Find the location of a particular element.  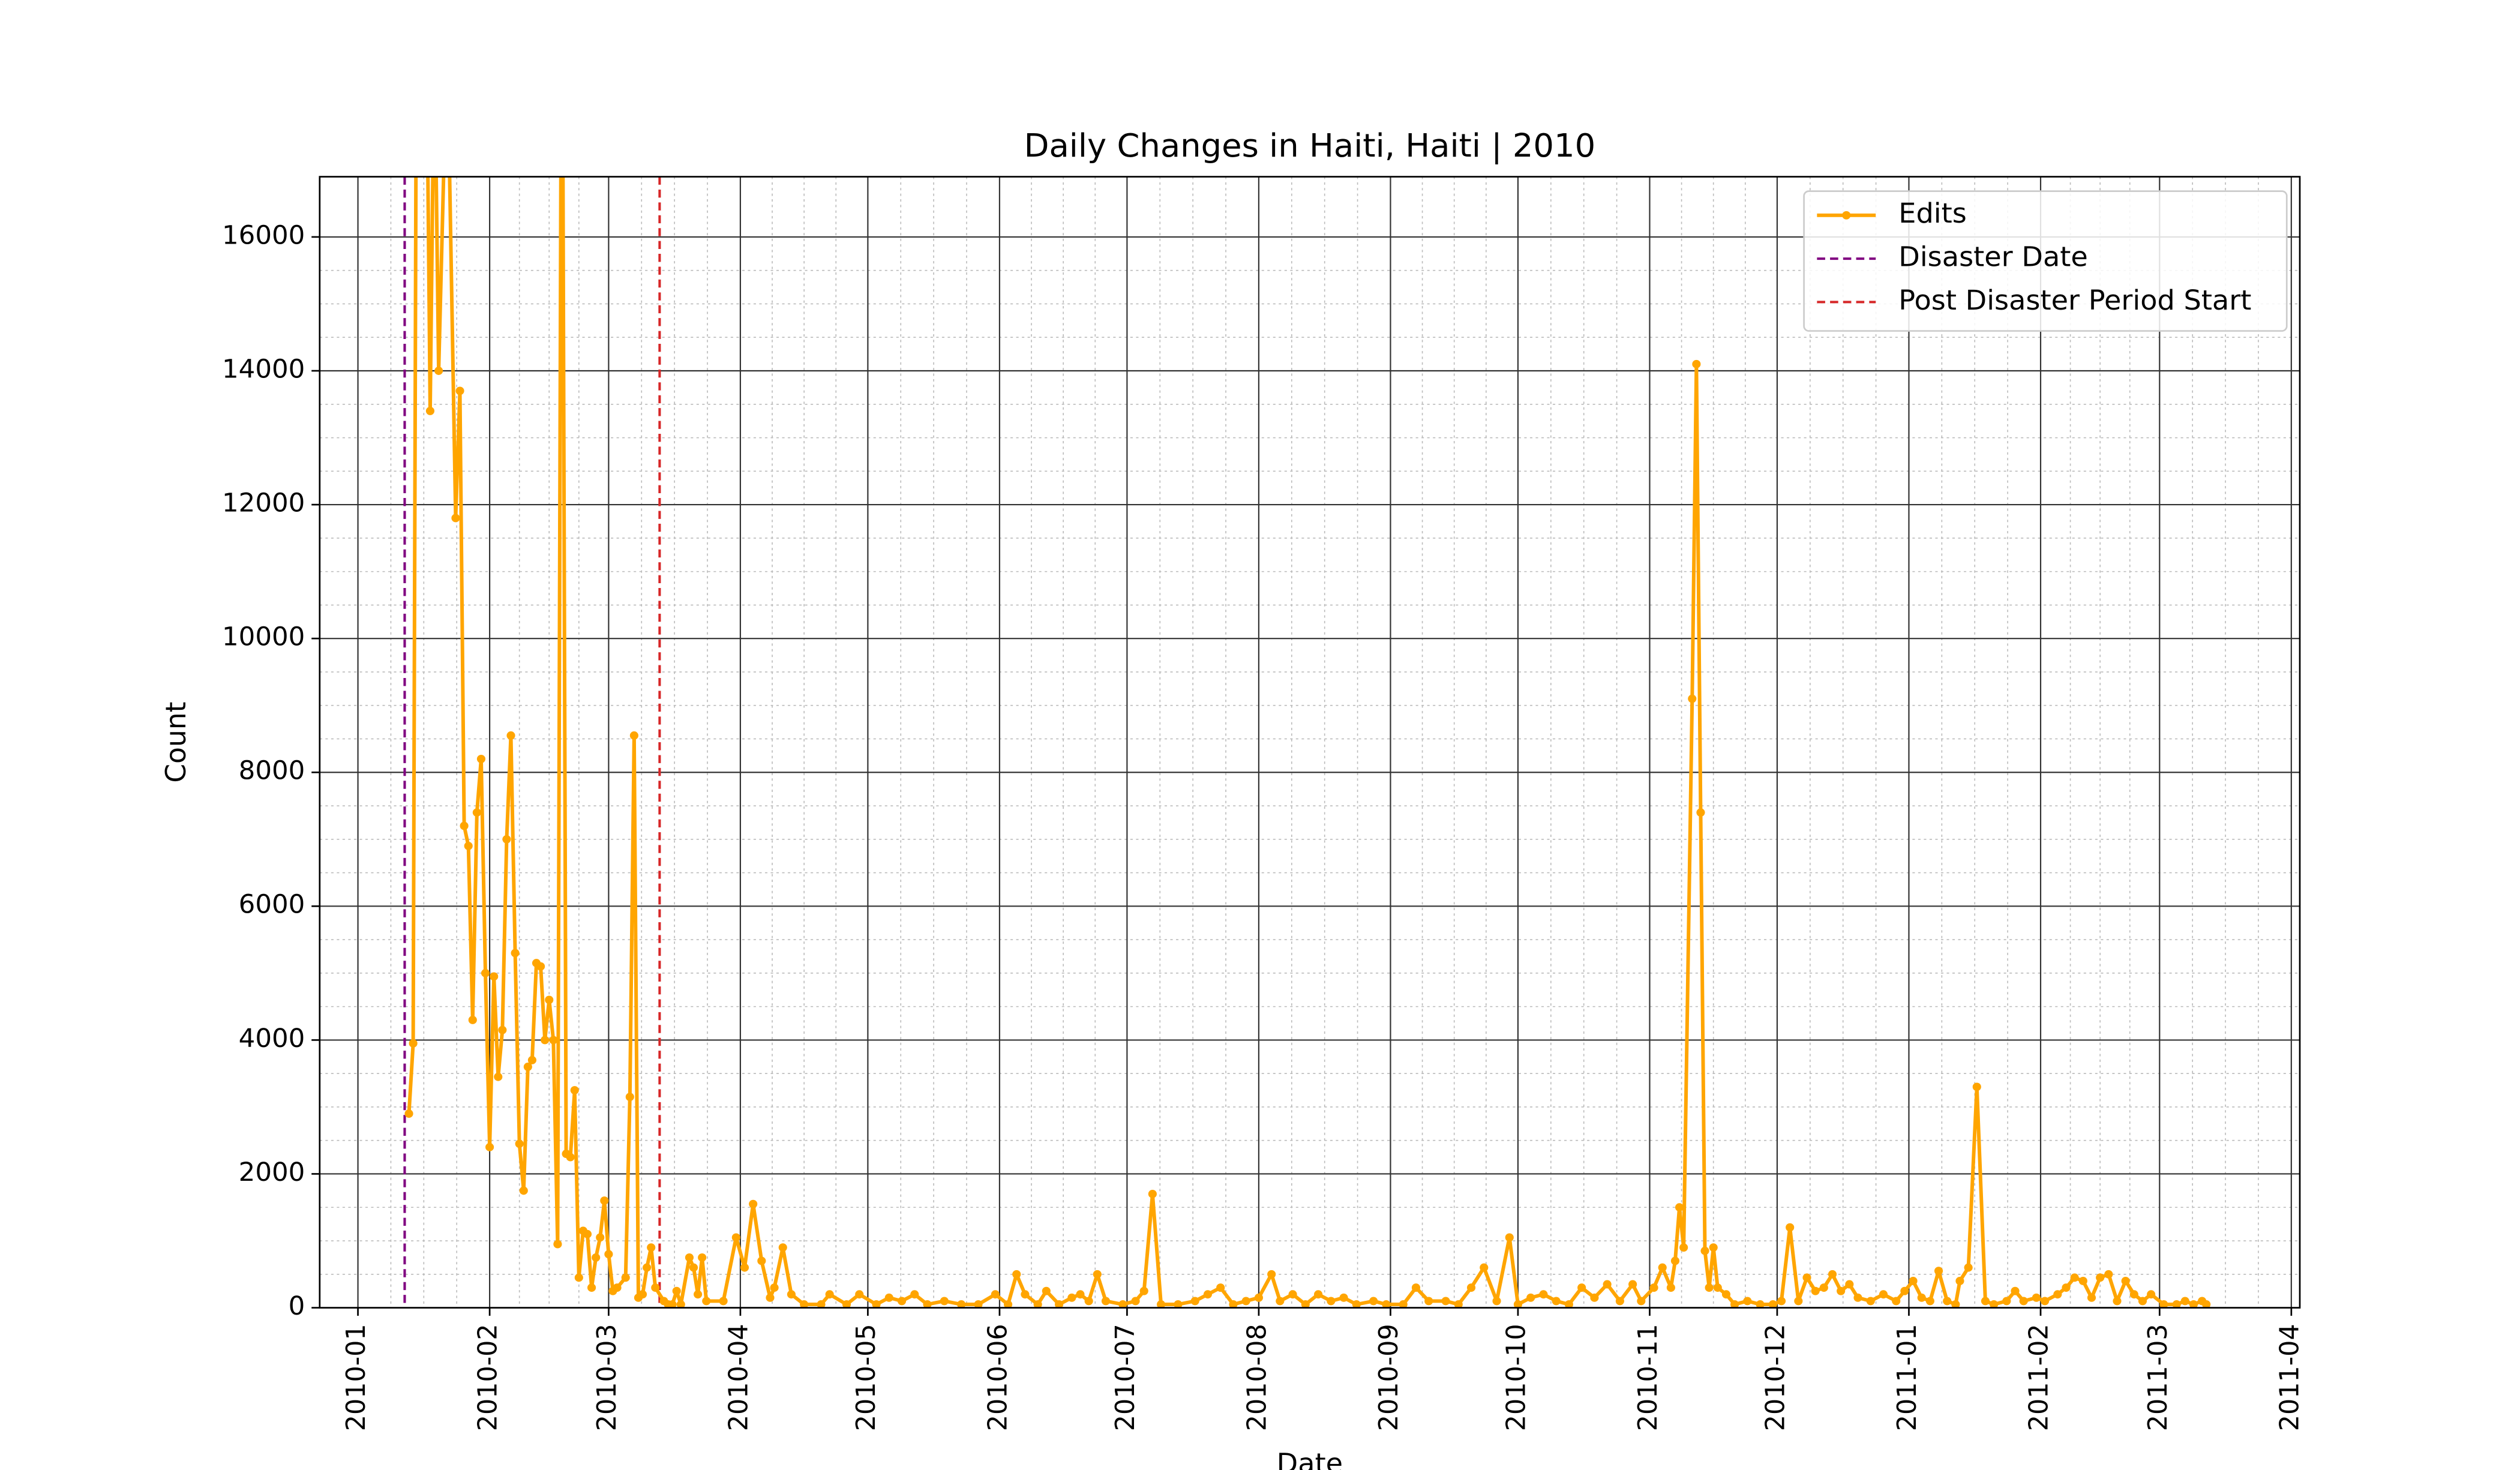

x-tick-label: 2010-01 is located at coordinates (356, 1377).